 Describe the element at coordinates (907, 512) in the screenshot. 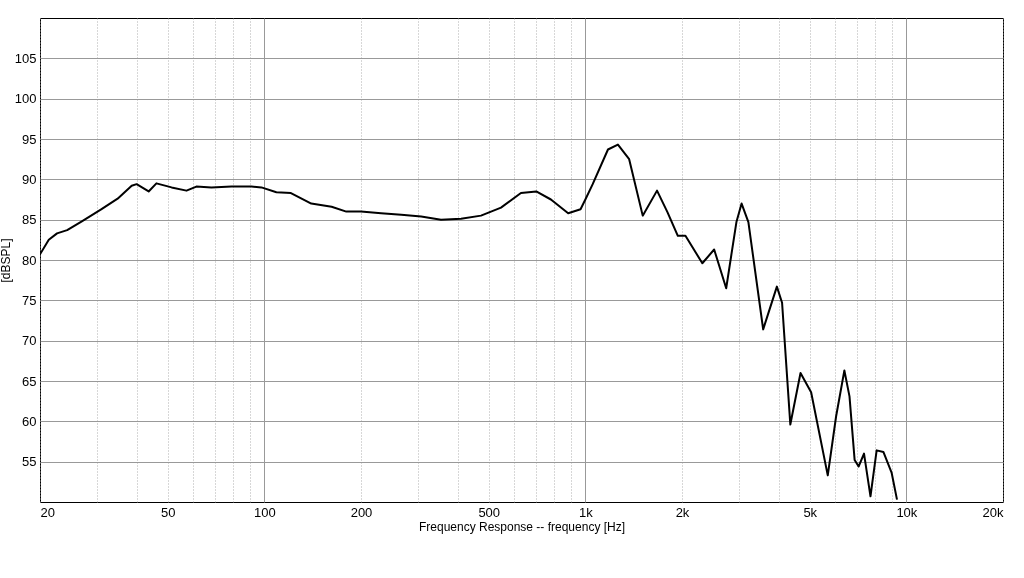

I see `x-tick-label: 10k` at that location.